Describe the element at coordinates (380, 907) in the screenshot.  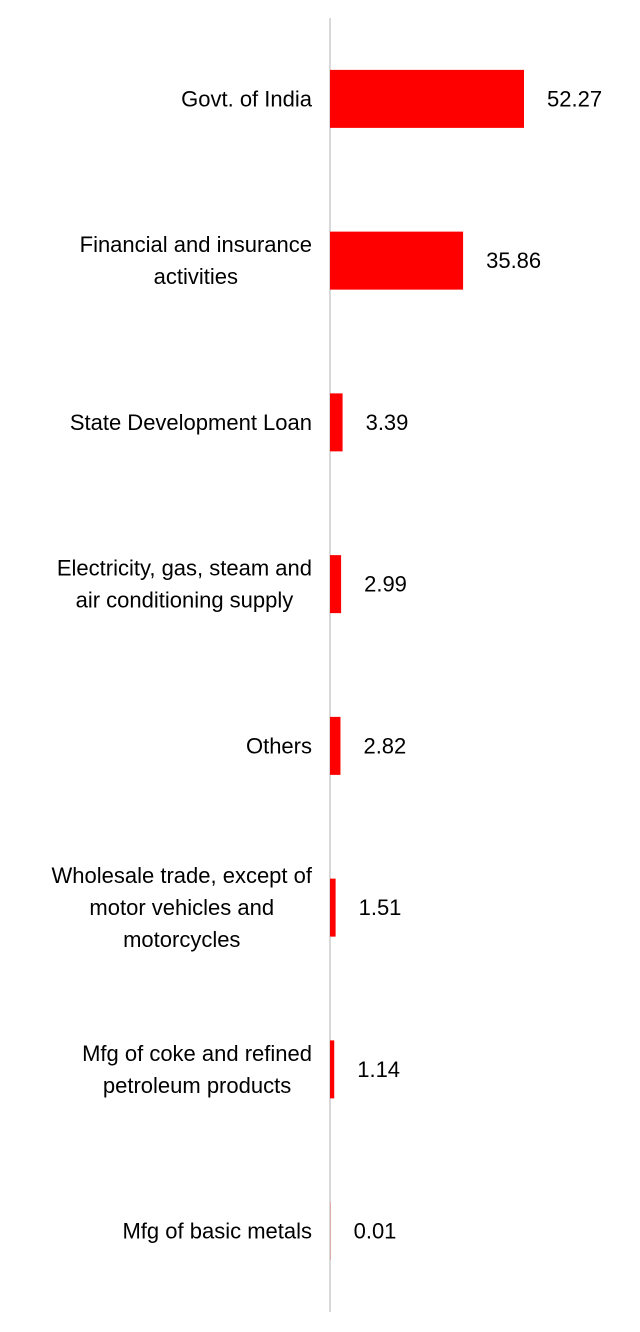
I see `data-label: 1.51` at that location.